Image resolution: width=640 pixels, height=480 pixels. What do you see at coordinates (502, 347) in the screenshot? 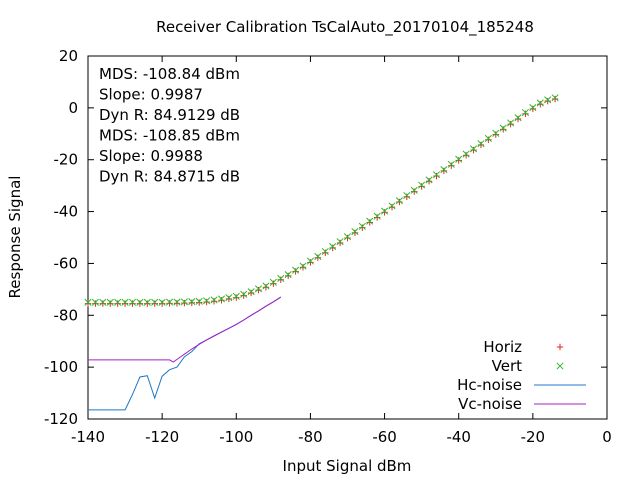
I see `legend-label: Horiz` at bounding box center [502, 347].